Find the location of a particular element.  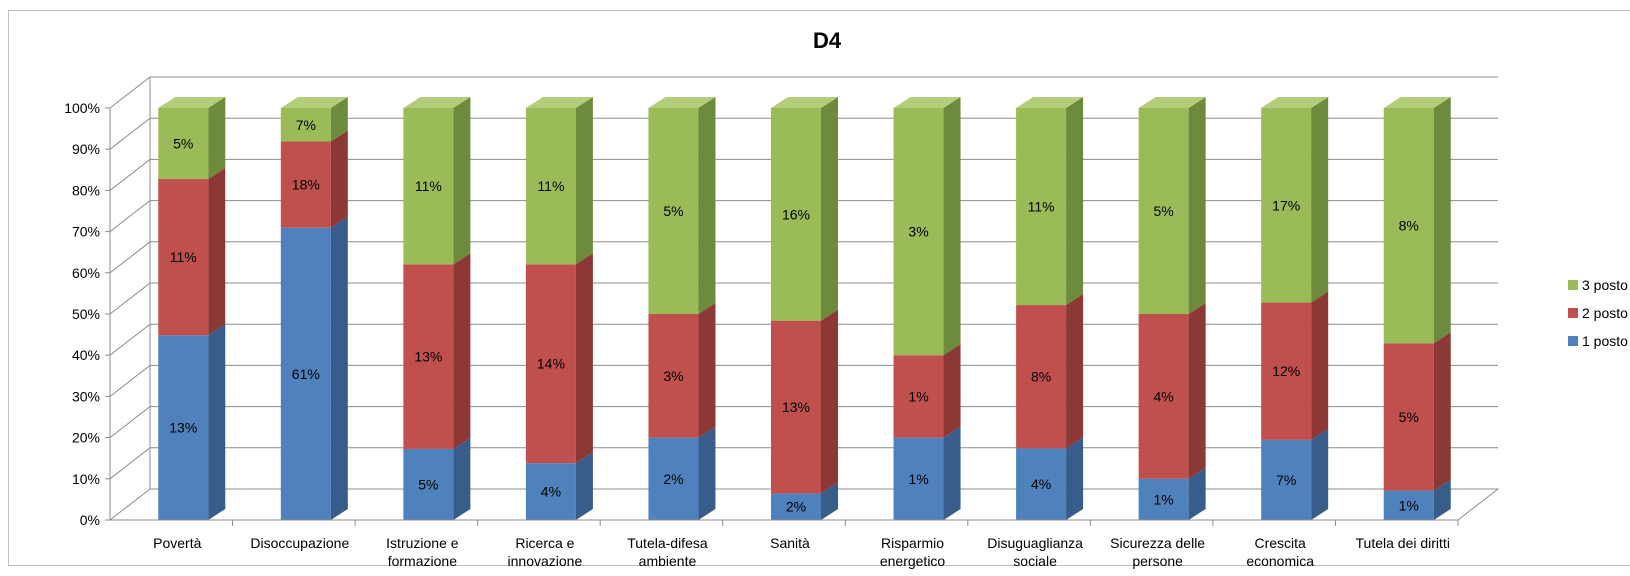

x-tick-label-line: Disoccupazione is located at coordinates (299, 543).